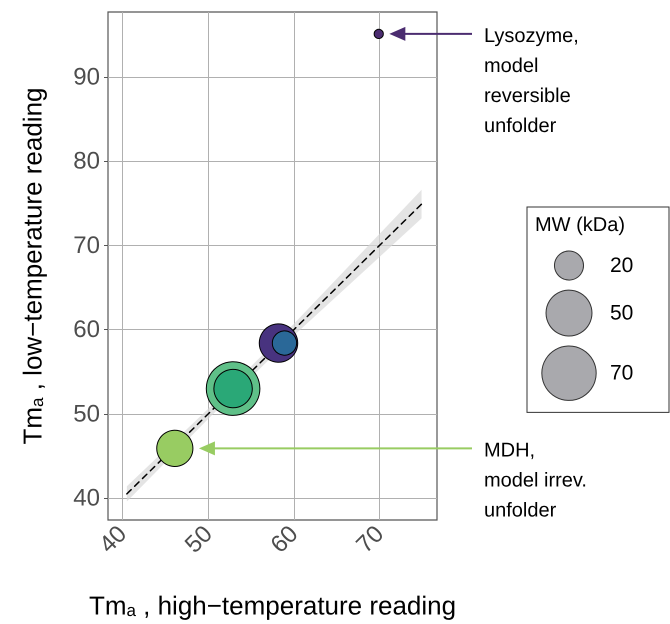 Image resolution: width=670 pixels, height=624 pixels. Describe the element at coordinates (86, 161) in the screenshot. I see `y-tick-label: 80` at that location.